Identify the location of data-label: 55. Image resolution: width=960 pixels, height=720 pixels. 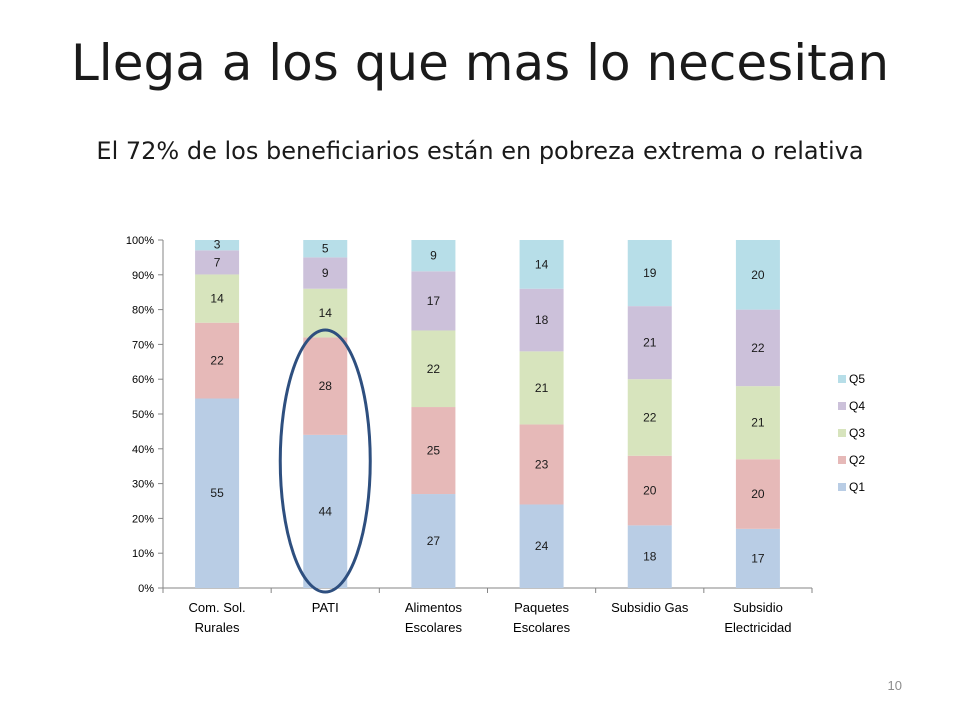
(217, 493).